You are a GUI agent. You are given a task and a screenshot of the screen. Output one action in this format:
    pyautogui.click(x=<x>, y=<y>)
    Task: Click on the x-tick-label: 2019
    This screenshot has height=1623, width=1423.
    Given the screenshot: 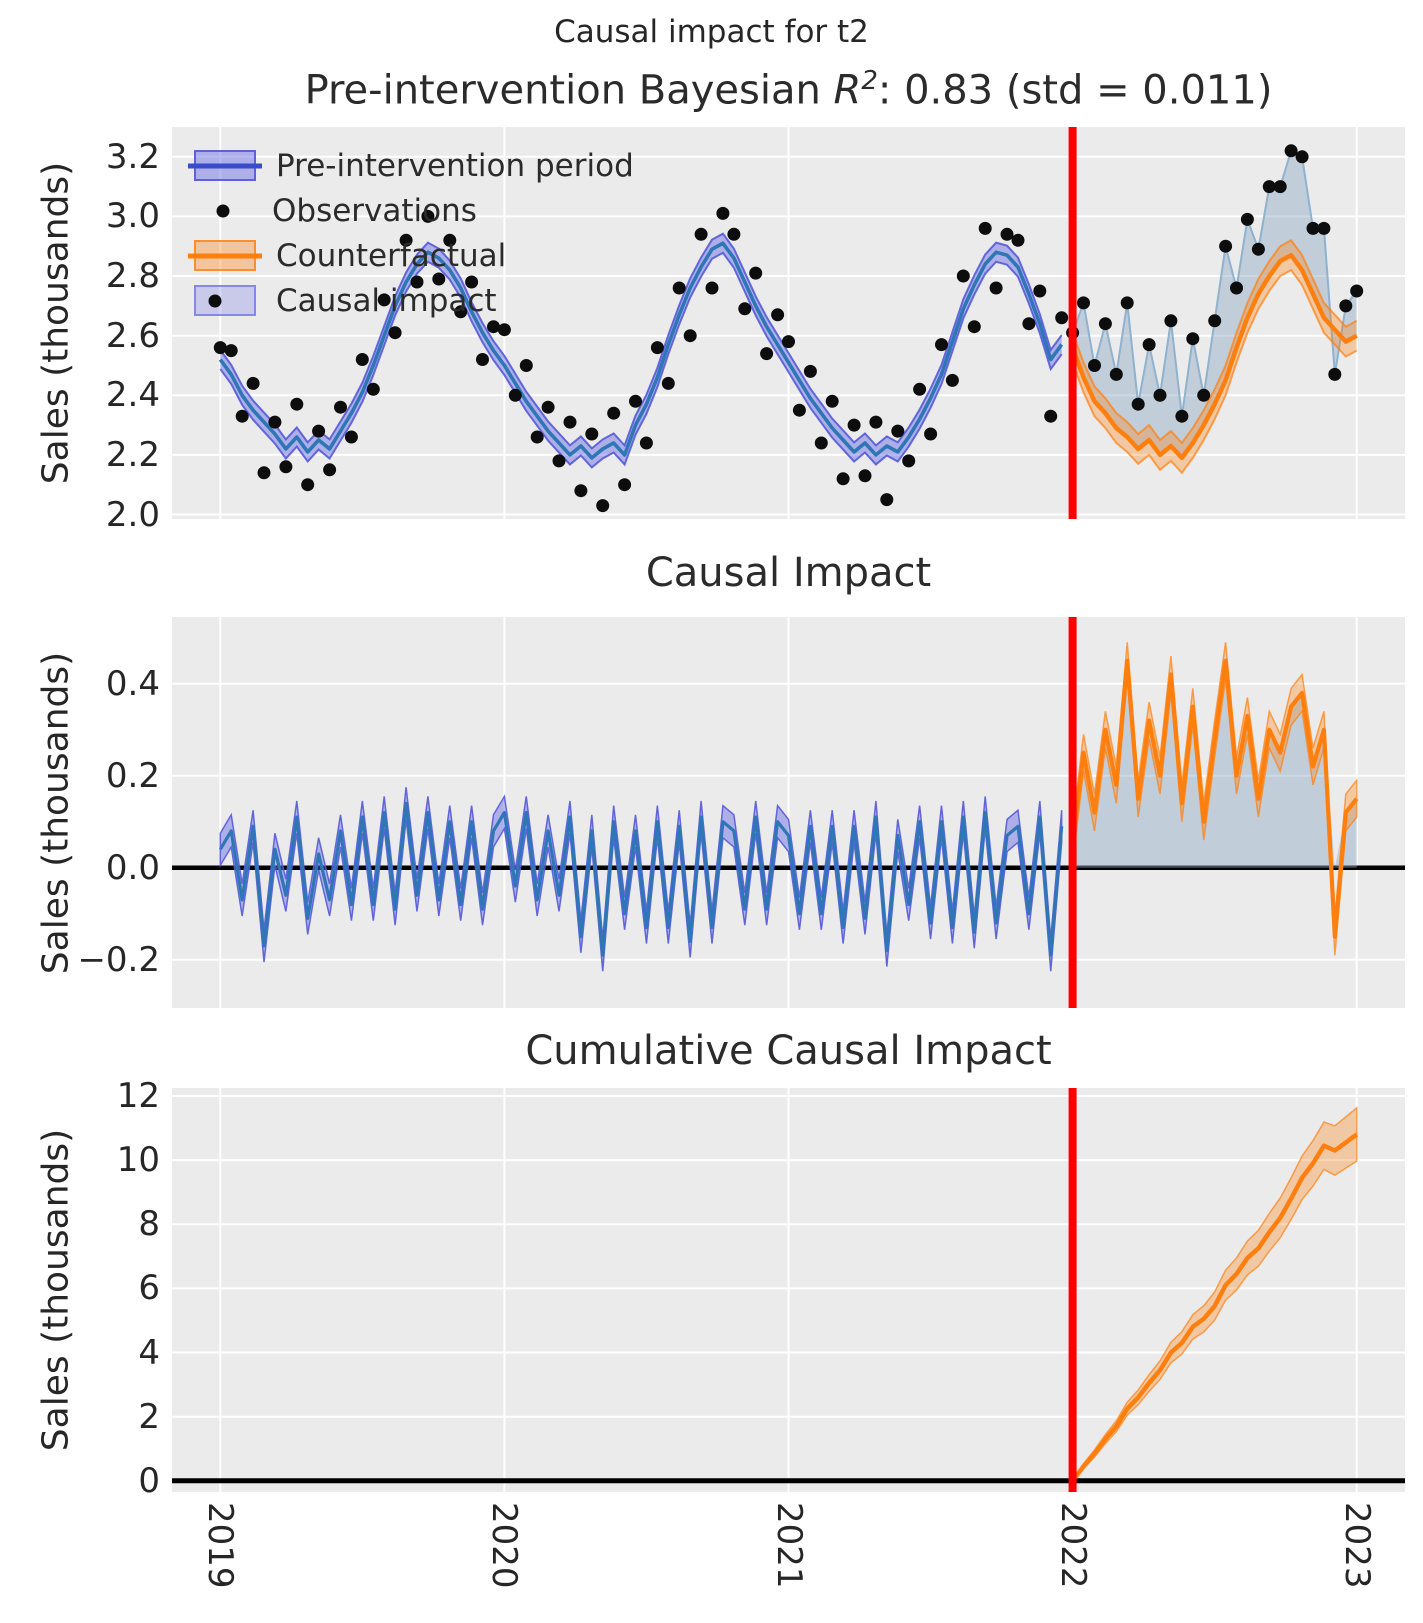 What is the action you would take?
    pyautogui.click(x=220, y=1545)
    